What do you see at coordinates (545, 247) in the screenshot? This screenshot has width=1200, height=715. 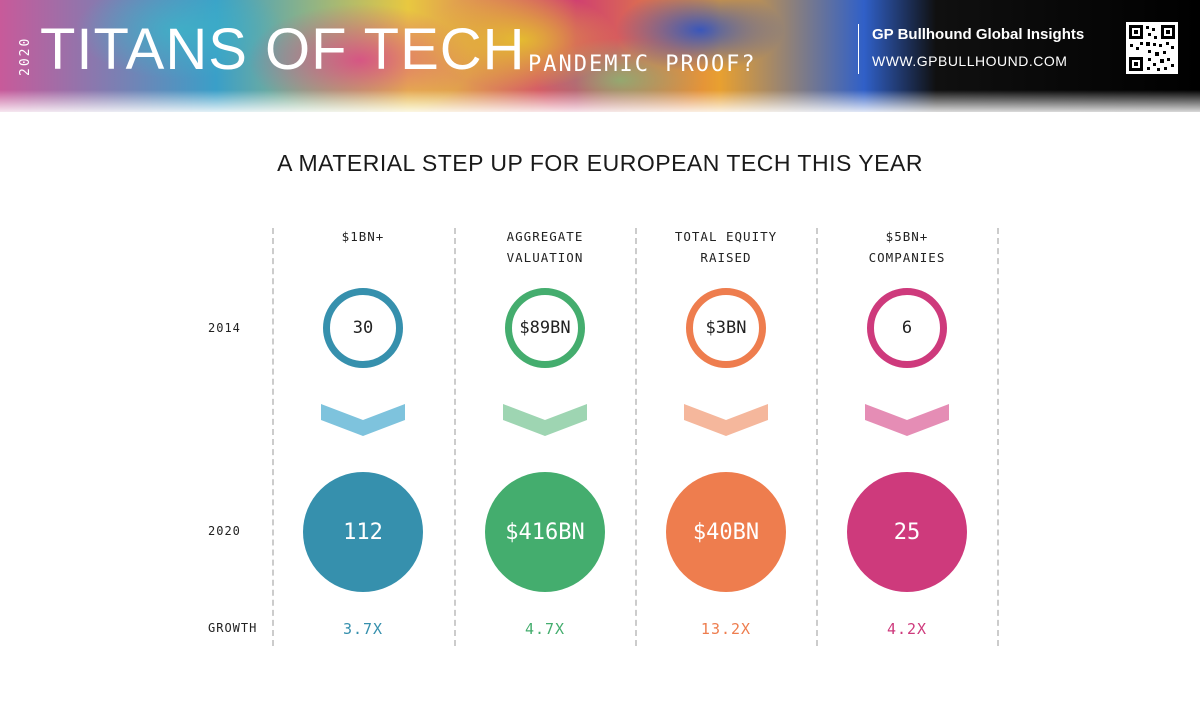 I see `column-header: AGGREGATE VALUATION` at bounding box center [545, 247].